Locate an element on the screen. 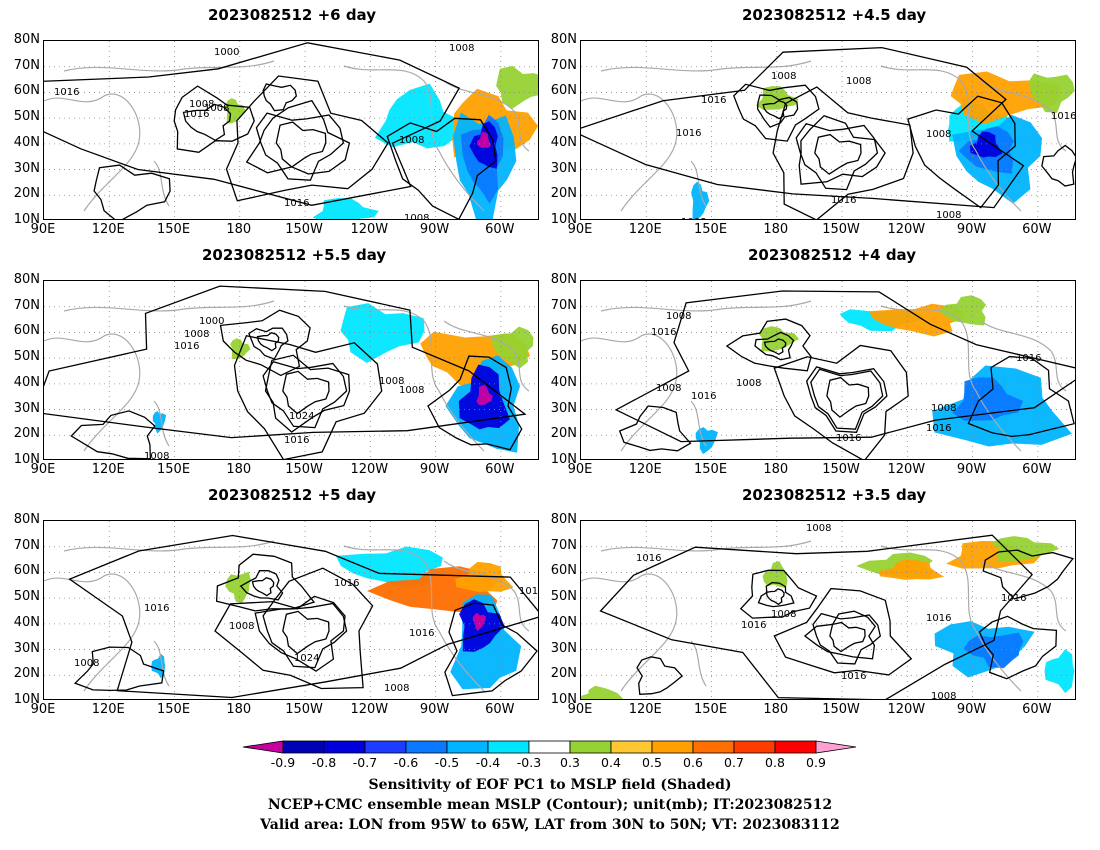  colorbar-tick-label: 0.9 is located at coordinates (816, 762).